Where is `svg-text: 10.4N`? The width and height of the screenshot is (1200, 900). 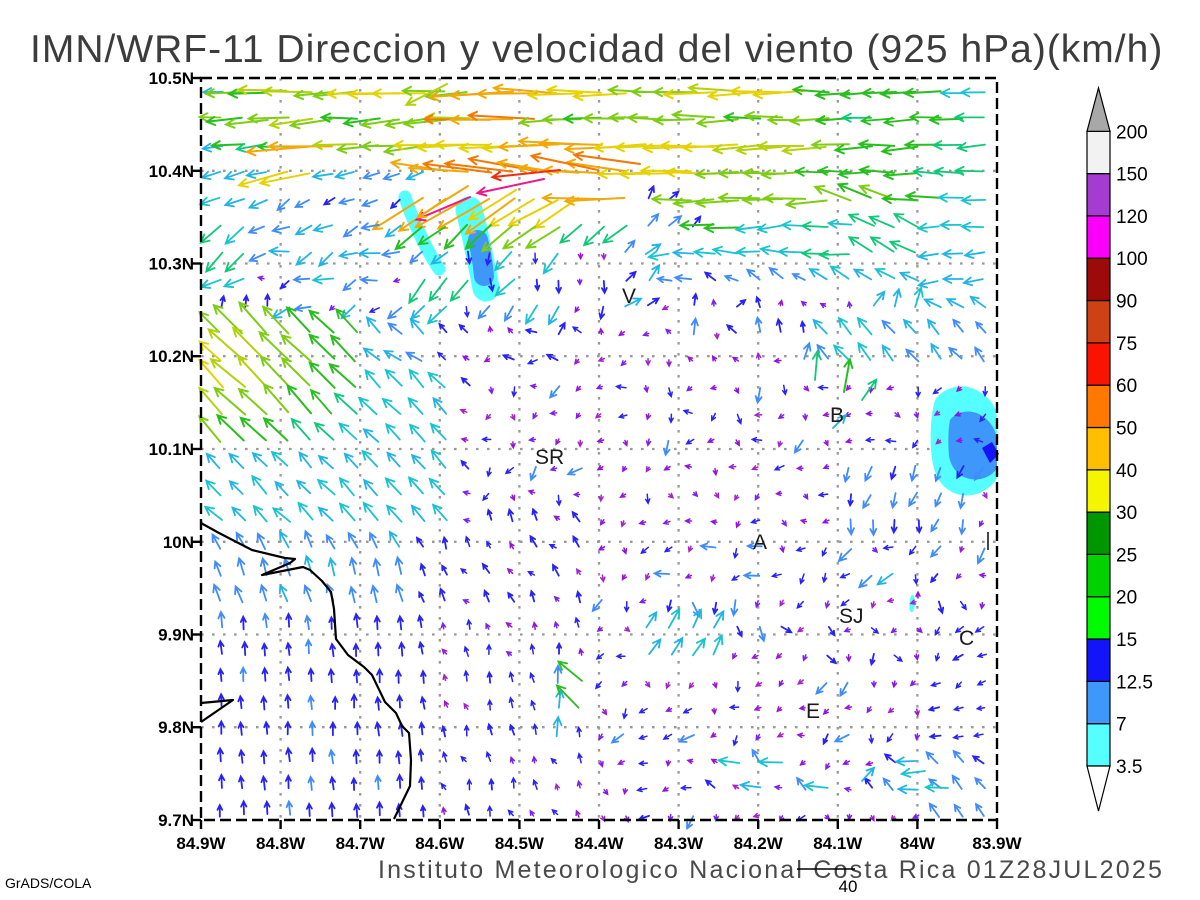 svg-text: 10.4N is located at coordinates (171, 171).